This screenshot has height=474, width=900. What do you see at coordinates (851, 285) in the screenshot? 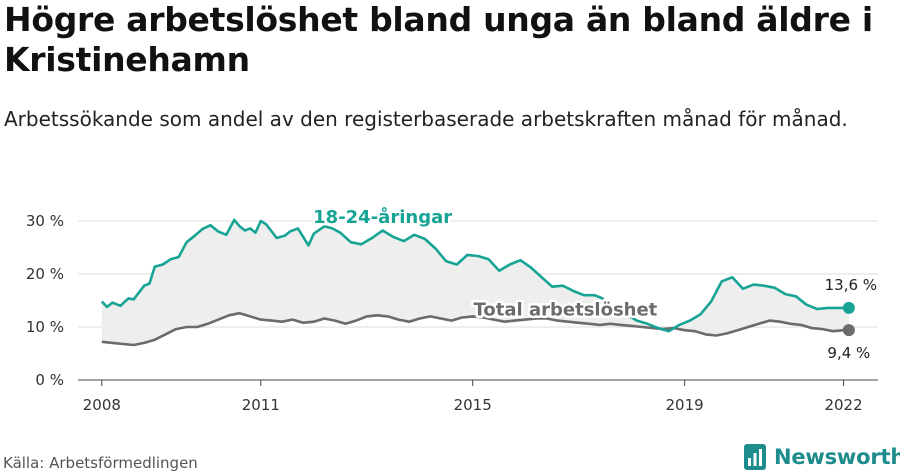
I see `end-label-youth: 13,6 %` at bounding box center [851, 285].